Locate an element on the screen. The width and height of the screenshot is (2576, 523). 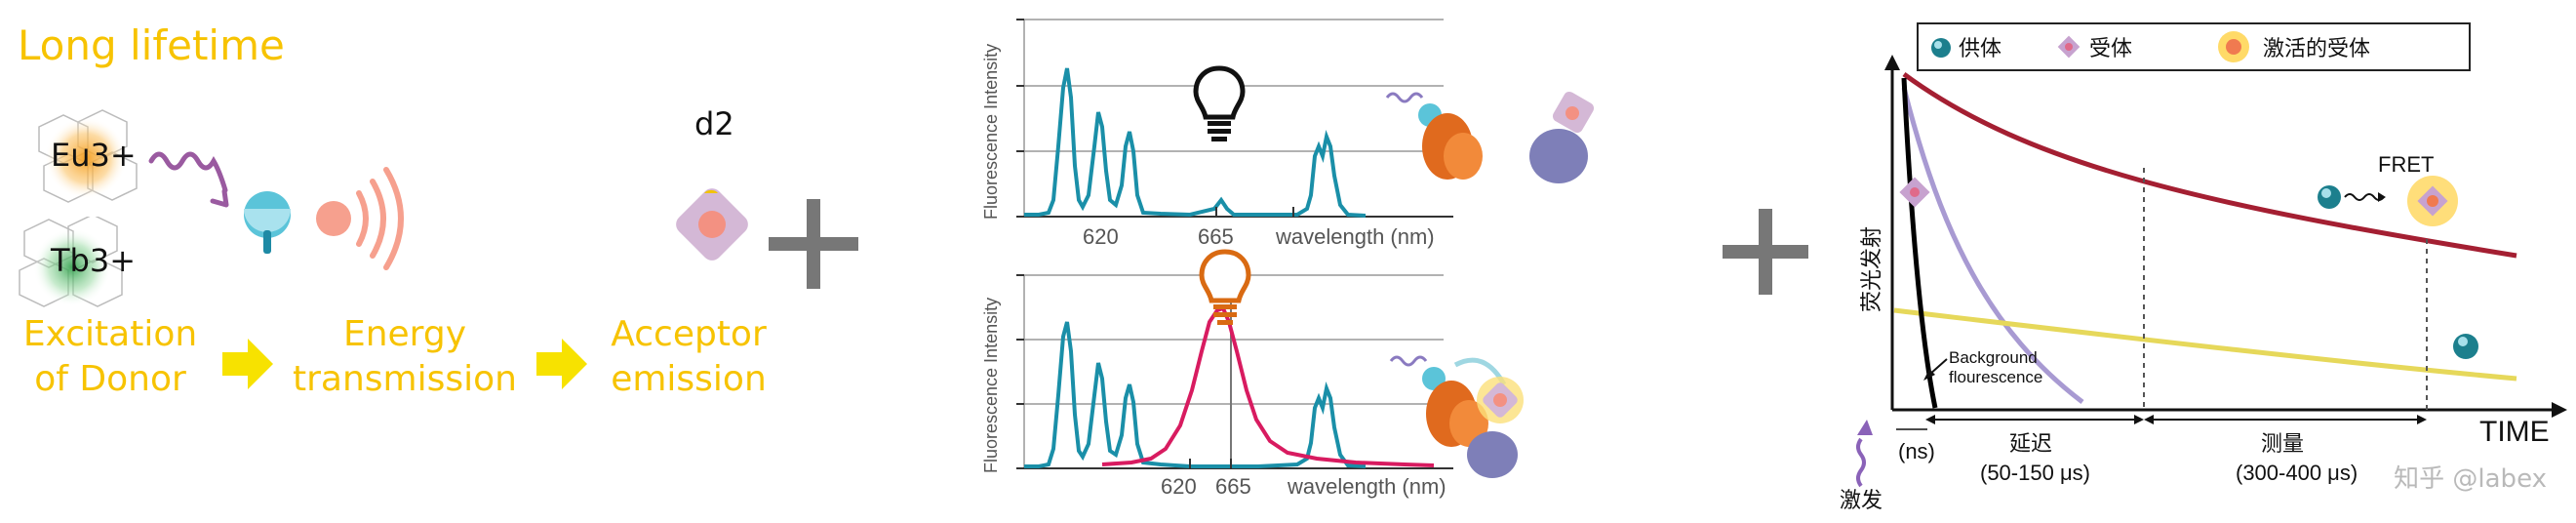
eu-donor-complex is located at coordinates (83, 156).